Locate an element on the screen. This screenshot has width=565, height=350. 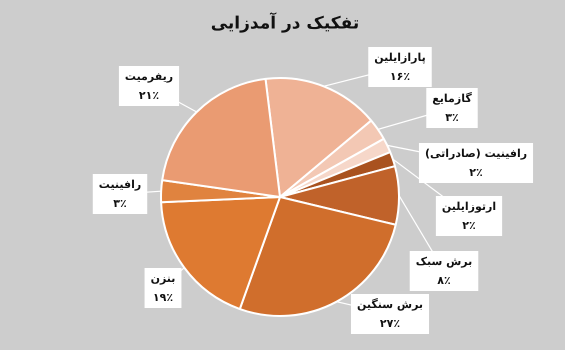
slice-label: گازمایع is located at coordinates (452, 98).